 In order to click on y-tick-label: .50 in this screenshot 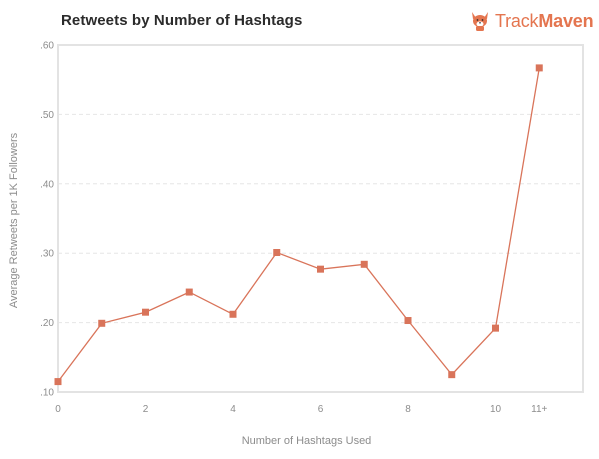, I will do `click(47, 115)`.